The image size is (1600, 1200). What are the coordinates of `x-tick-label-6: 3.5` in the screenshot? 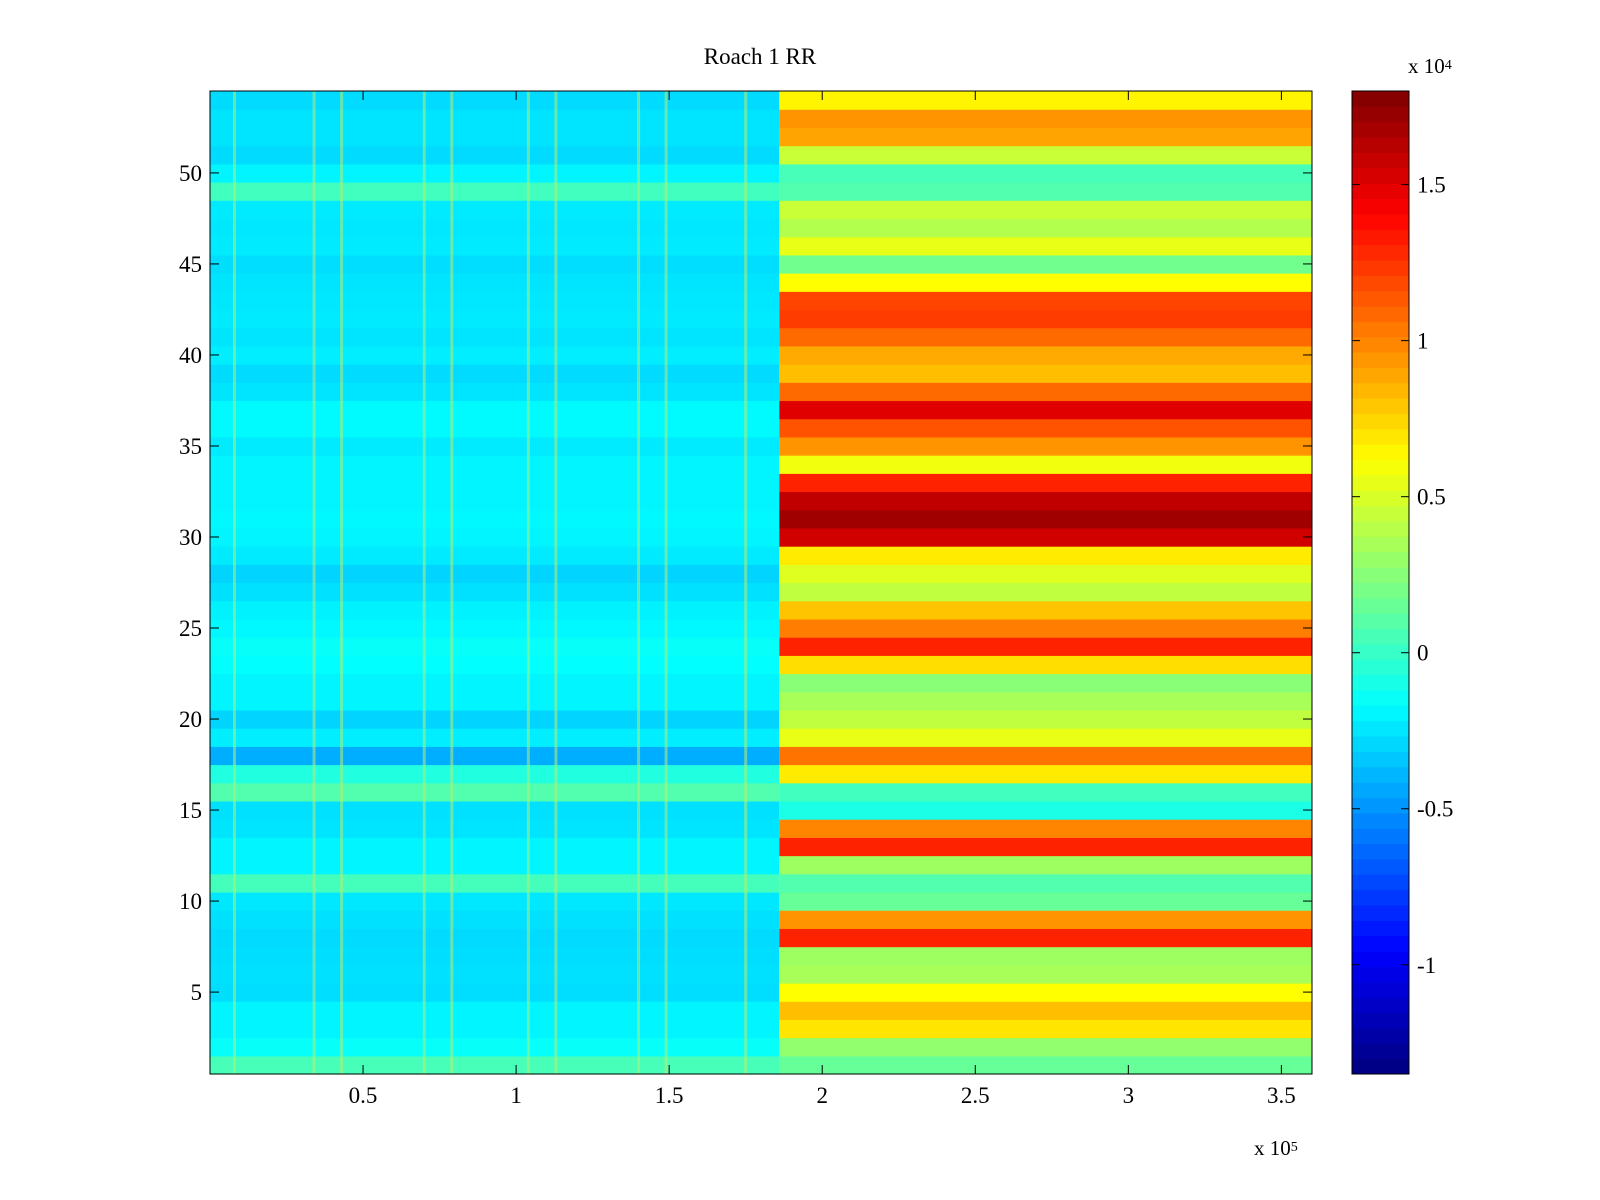 It's located at (1281, 1095).